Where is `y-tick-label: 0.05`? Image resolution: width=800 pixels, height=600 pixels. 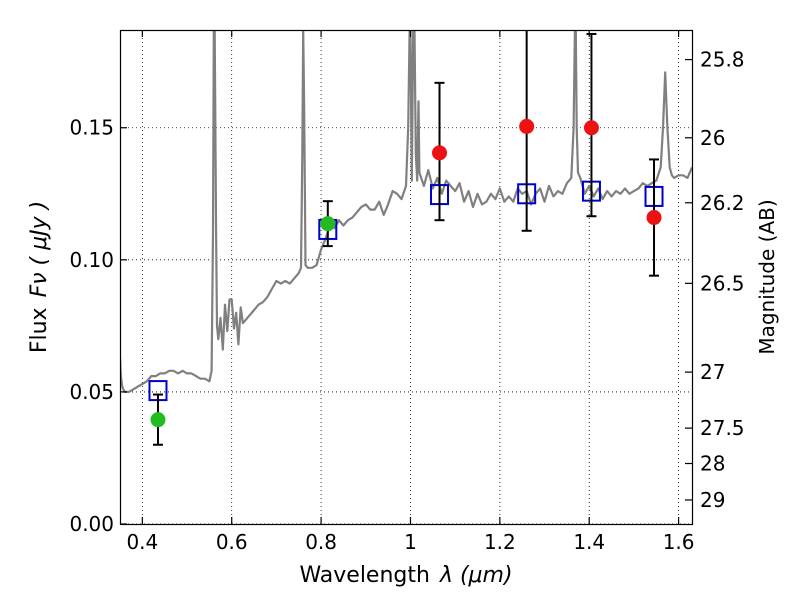
y-tick-label: 0.05 is located at coordinates (91, 392).